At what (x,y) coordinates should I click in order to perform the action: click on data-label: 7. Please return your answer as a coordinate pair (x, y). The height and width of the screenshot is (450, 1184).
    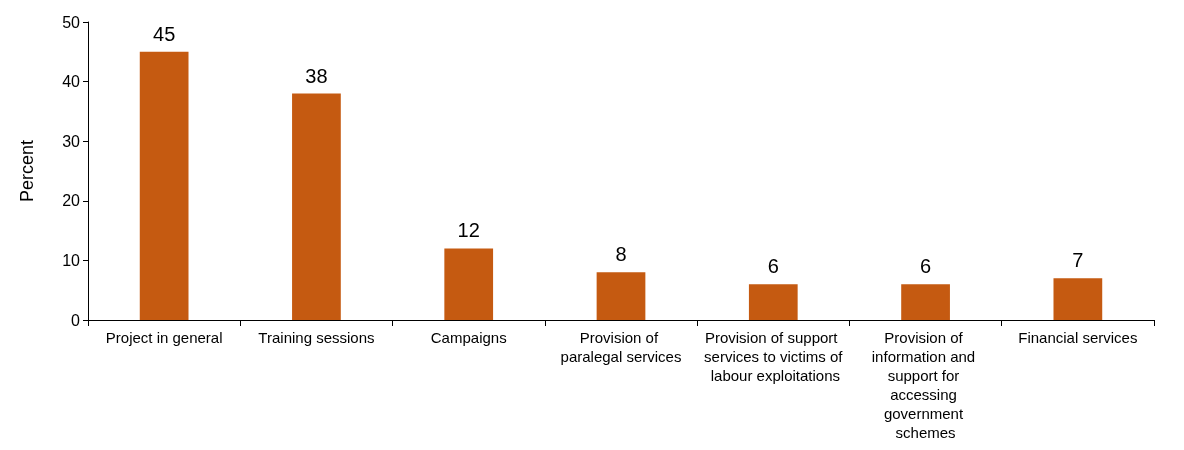
    Looking at the image, I should click on (1078, 260).